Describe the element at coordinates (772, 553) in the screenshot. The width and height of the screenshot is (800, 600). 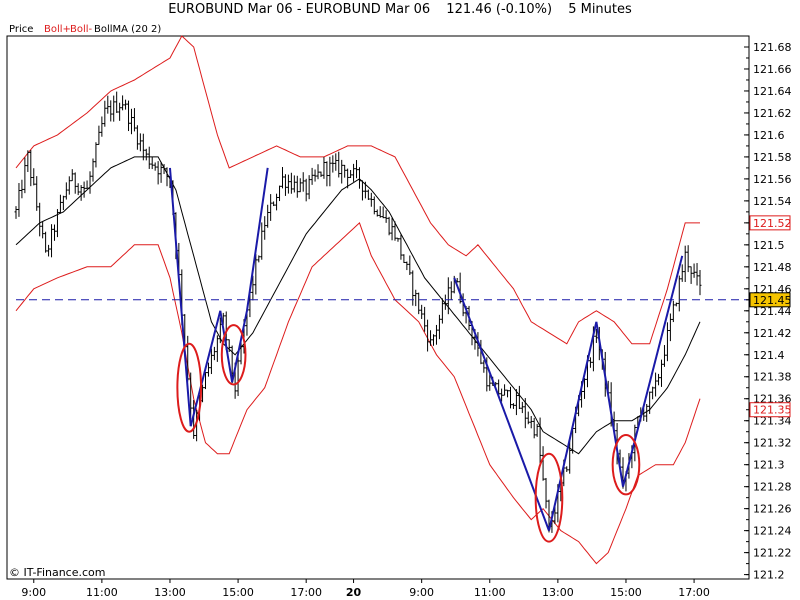
I see `y-tick-label: 121.22` at that location.